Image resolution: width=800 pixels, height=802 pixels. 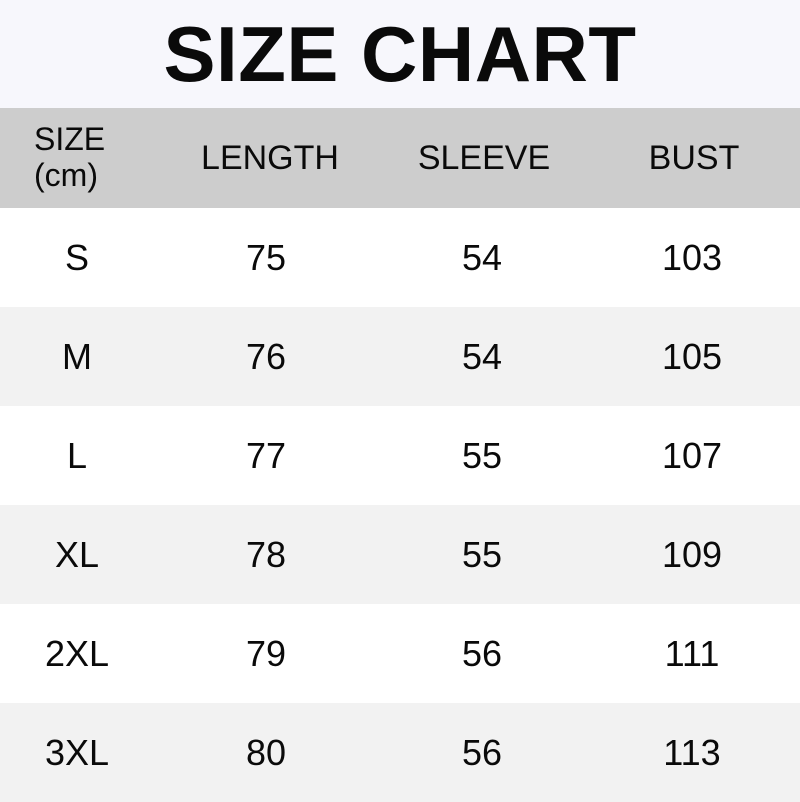 What do you see at coordinates (692, 356) in the screenshot?
I see `cell-bust: 105` at bounding box center [692, 356].